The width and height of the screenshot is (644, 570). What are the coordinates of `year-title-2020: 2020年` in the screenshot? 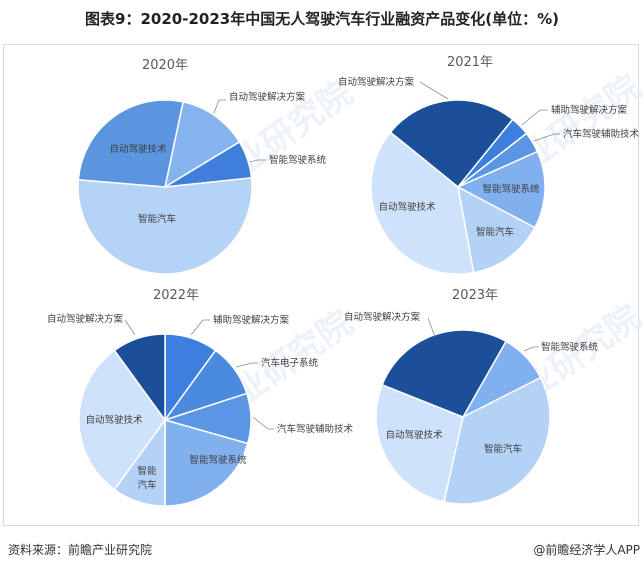 It's located at (165, 65).